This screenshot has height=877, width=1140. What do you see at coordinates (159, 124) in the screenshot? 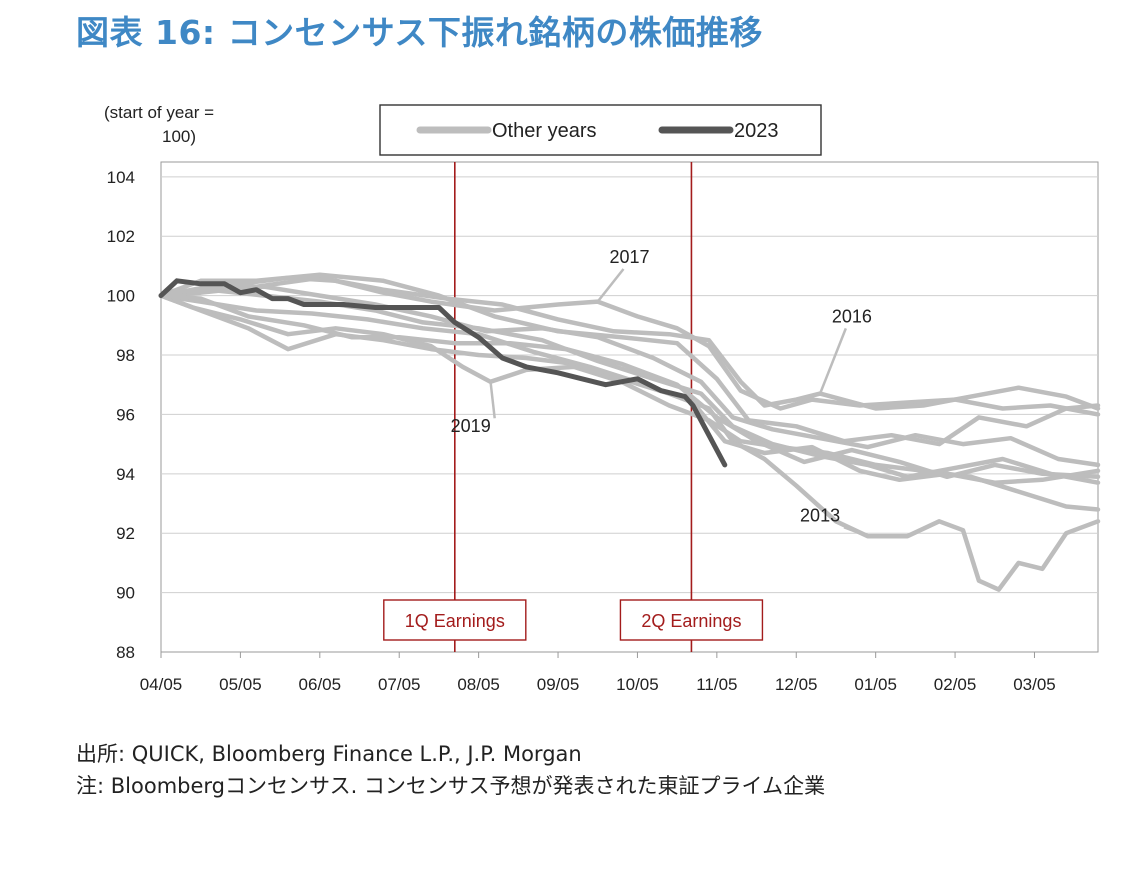
I see `y-axis-label: (start of year = 100)` at bounding box center [159, 124].